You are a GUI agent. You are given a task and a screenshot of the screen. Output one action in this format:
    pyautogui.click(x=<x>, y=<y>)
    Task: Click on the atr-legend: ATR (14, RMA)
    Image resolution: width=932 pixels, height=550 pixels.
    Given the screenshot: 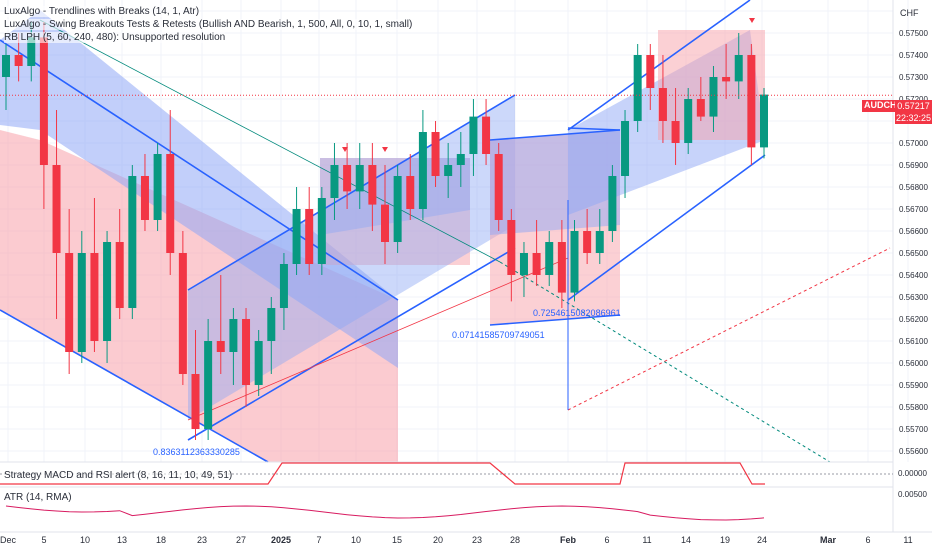 What is the action you would take?
    pyautogui.click(x=38, y=497)
    